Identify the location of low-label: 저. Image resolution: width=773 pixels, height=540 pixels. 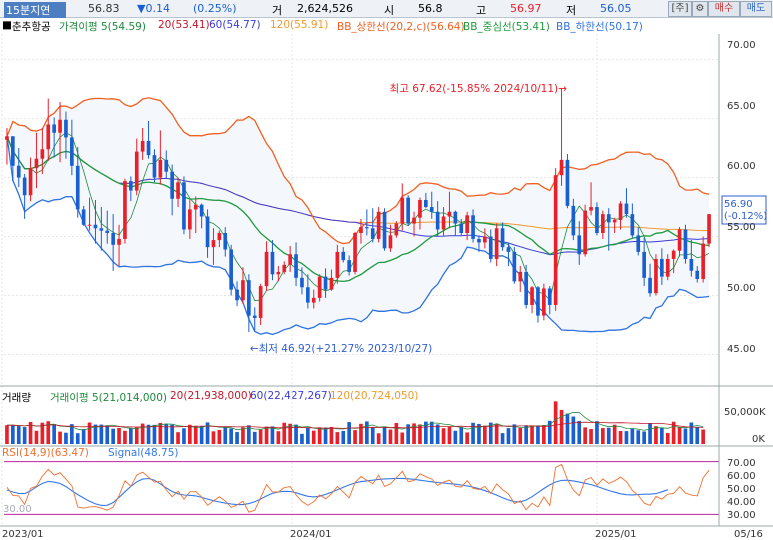
(571, 10).